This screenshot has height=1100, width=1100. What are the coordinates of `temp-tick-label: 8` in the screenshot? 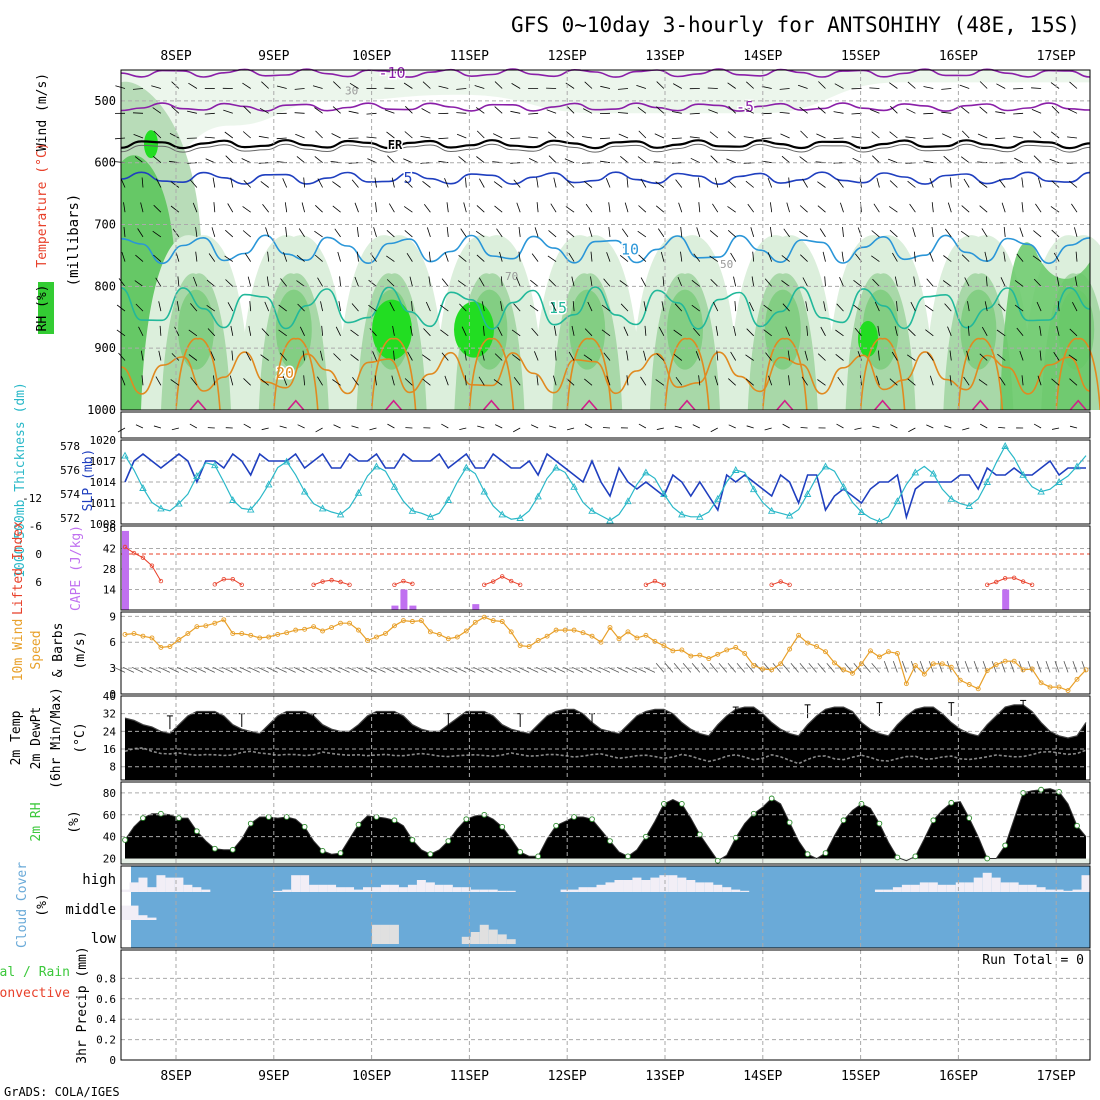 It's located at (112, 767).